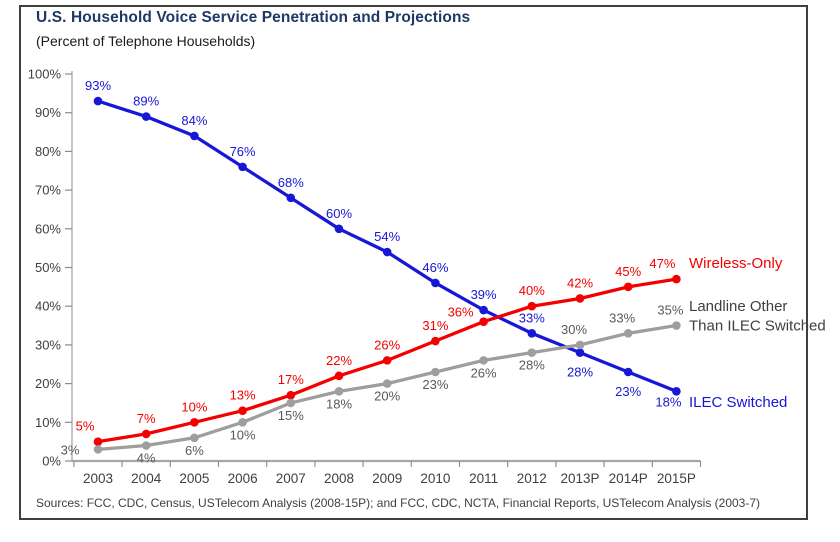  I want to click on data-label: 6%, so click(194, 450).